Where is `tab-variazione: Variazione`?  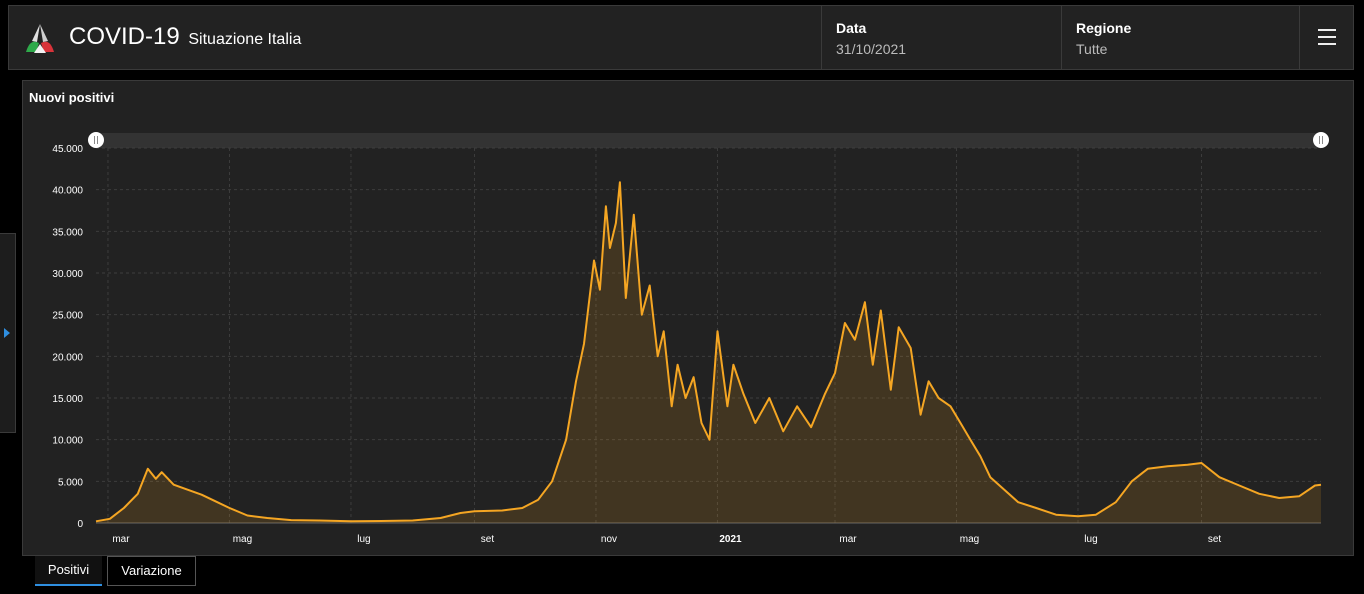 tab-variazione: Variazione is located at coordinates (151, 571).